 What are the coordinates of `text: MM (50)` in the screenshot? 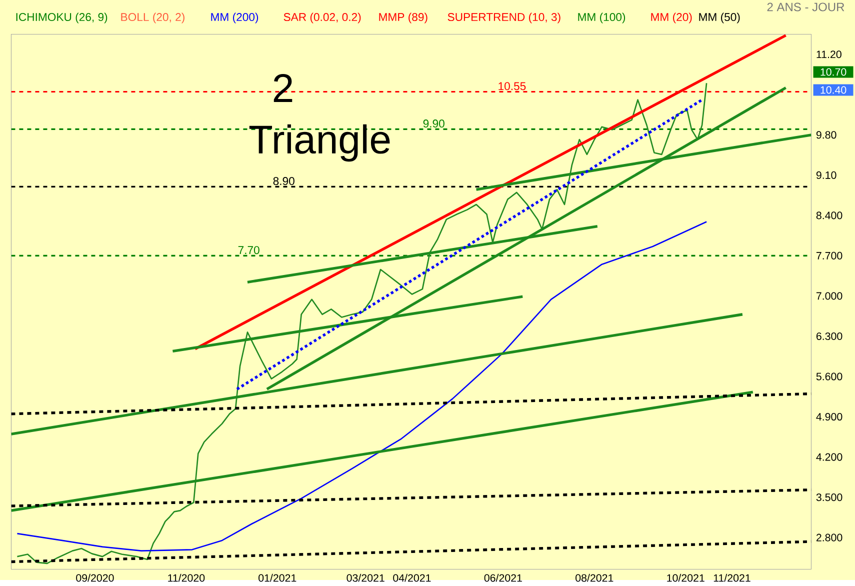 It's located at (719, 18).